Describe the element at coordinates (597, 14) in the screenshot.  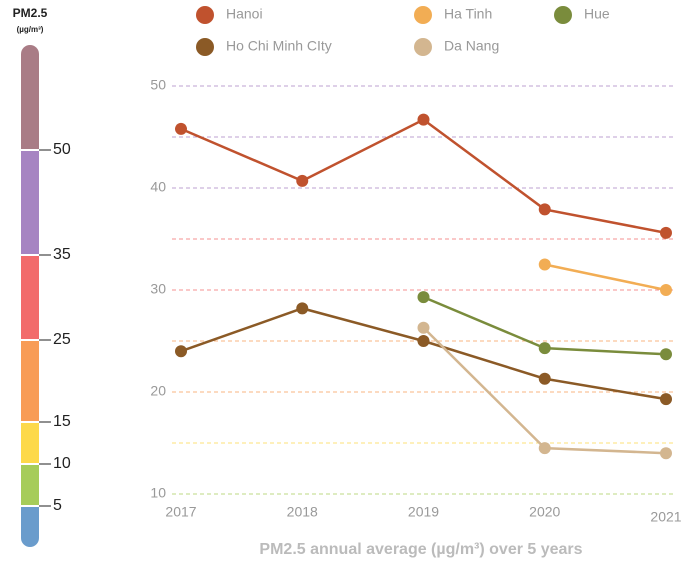
I see `legend-label: Hue` at that location.